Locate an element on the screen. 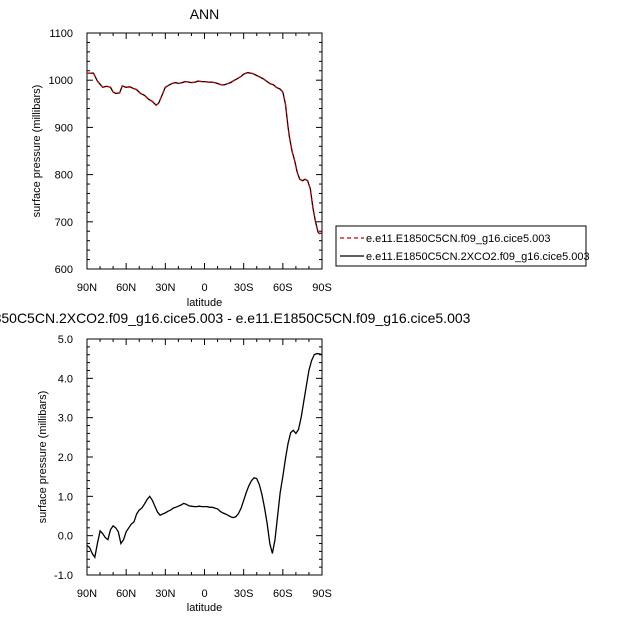  y-tick-label: 1100 is located at coordinates (61, 34).